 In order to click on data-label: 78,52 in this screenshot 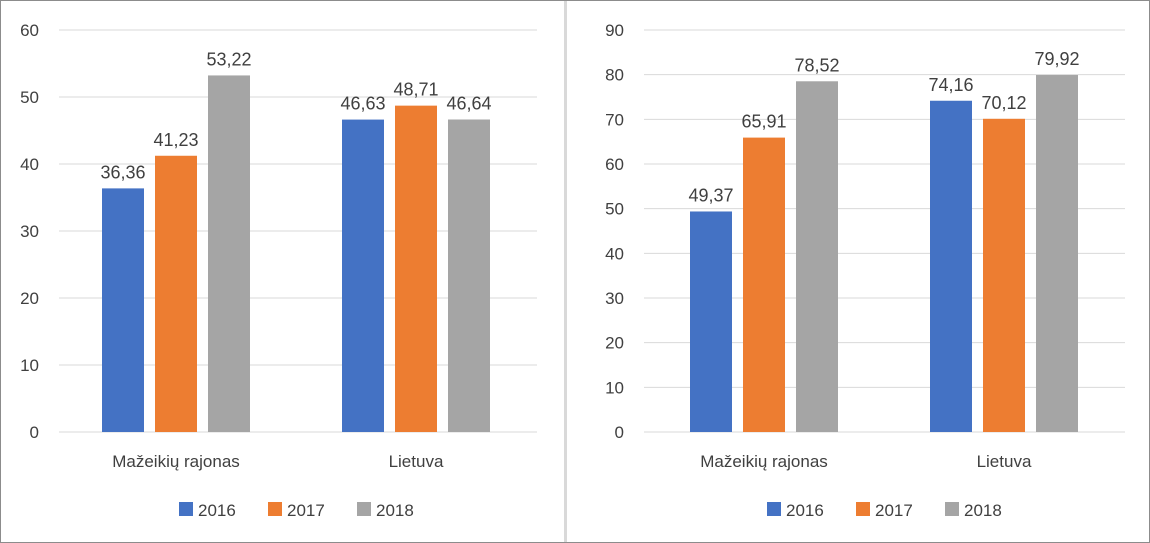, I will do `click(816, 65)`.